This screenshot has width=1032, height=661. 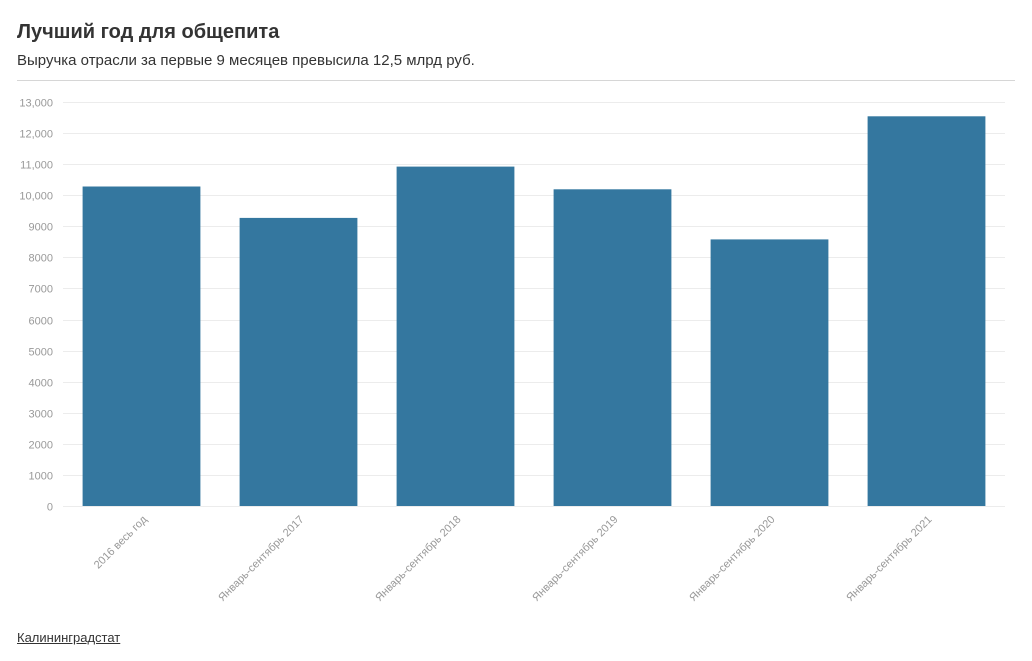 I want to click on y-tick-label: 7000, so click(x=41, y=290).